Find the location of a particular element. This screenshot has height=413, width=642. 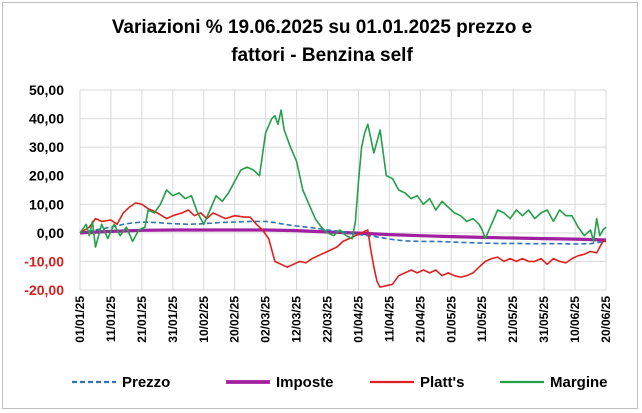

legend-label-2: Platt's is located at coordinates (442, 382).